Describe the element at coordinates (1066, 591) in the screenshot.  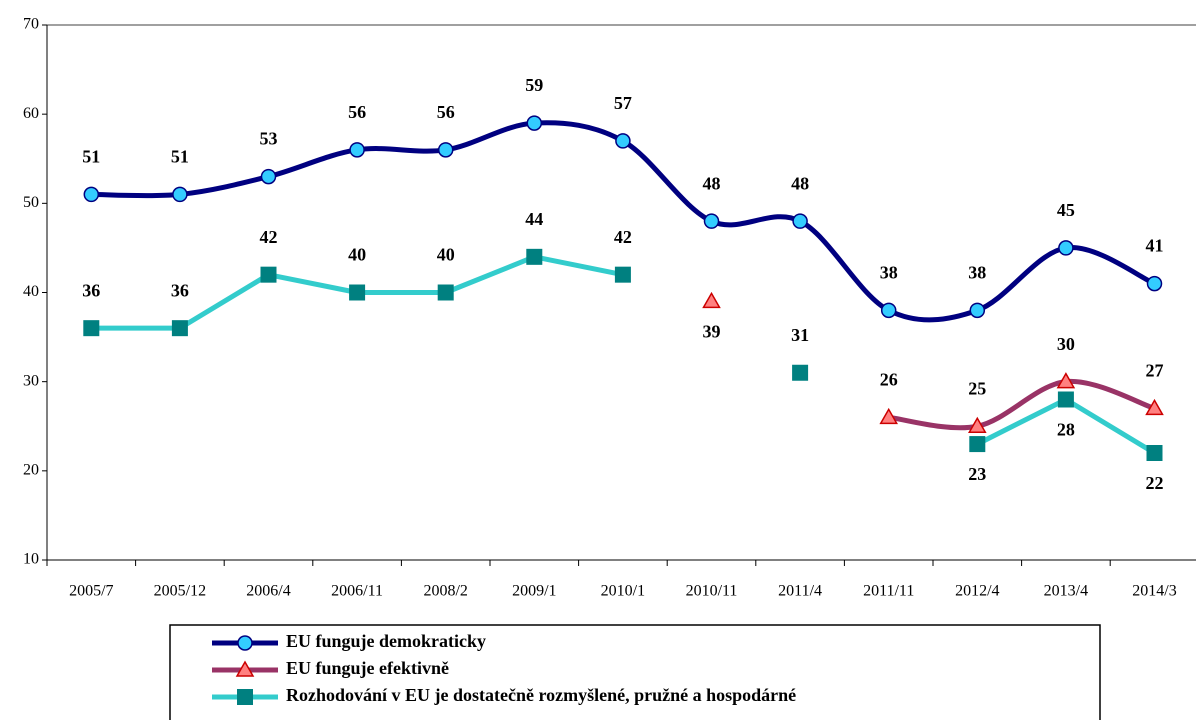
I see `x-tick-label: 2013/4` at that location.